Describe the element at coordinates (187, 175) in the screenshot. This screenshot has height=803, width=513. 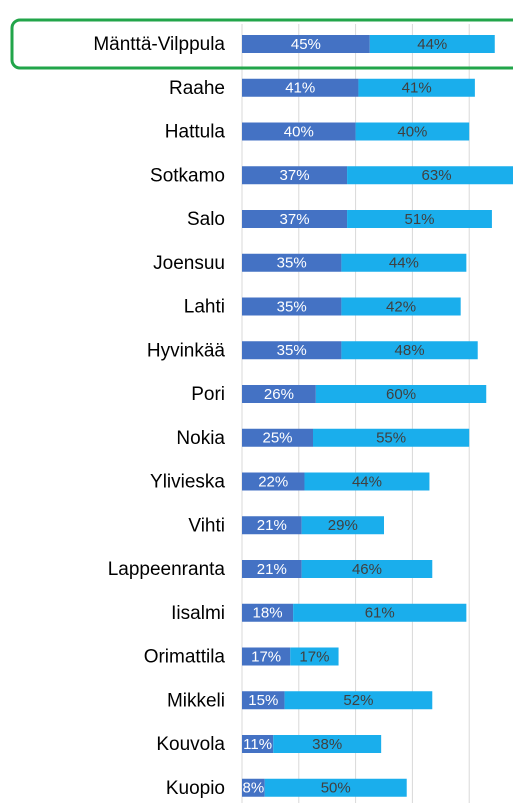
I see `category-label: Sotkamo` at that location.